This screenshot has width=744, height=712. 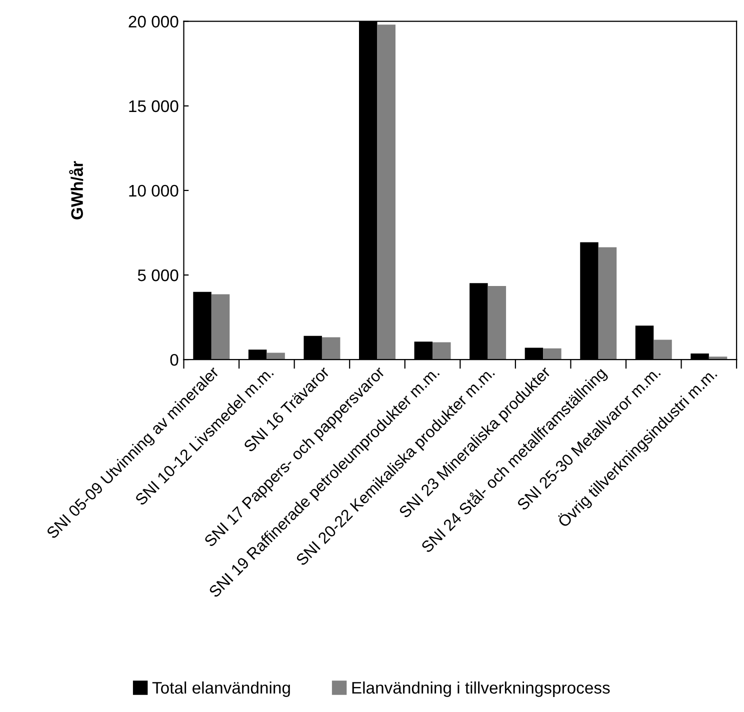 What do you see at coordinates (153, 106) in the screenshot?
I see `y-tick-label: 15 000` at bounding box center [153, 106].